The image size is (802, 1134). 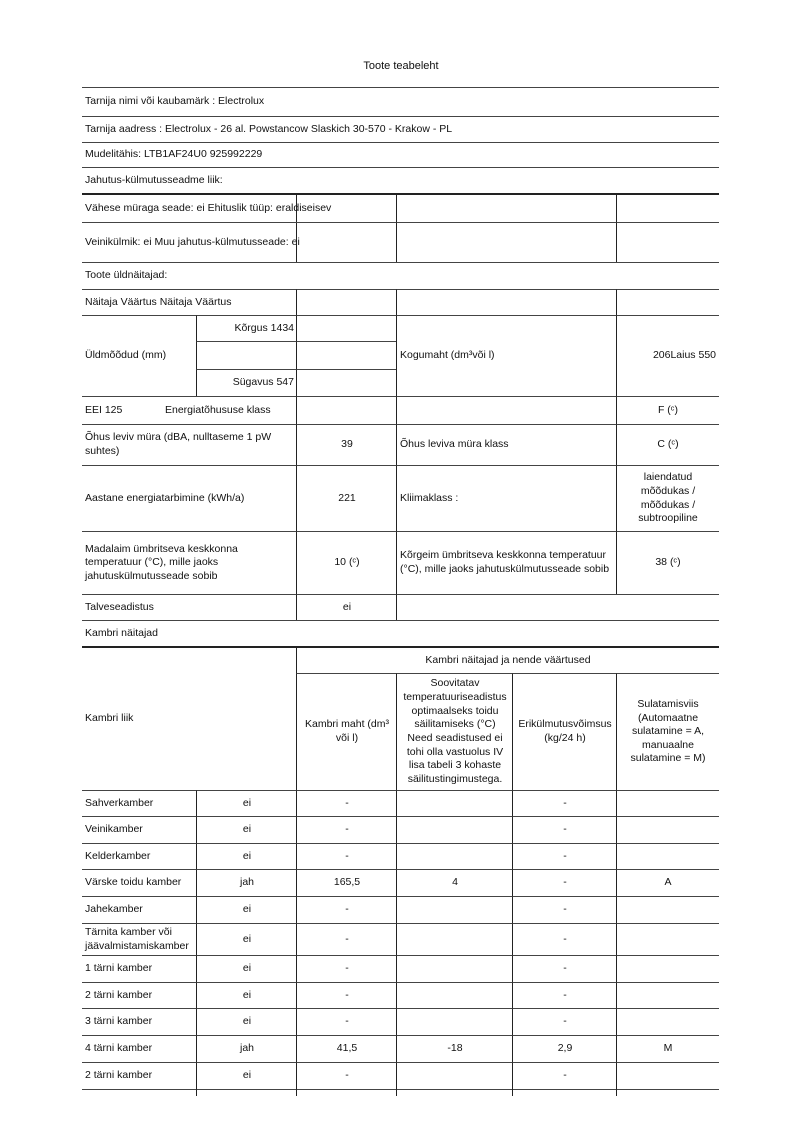 I want to click on compartment-name: 1 tärni kamber, so click(x=139, y=969).